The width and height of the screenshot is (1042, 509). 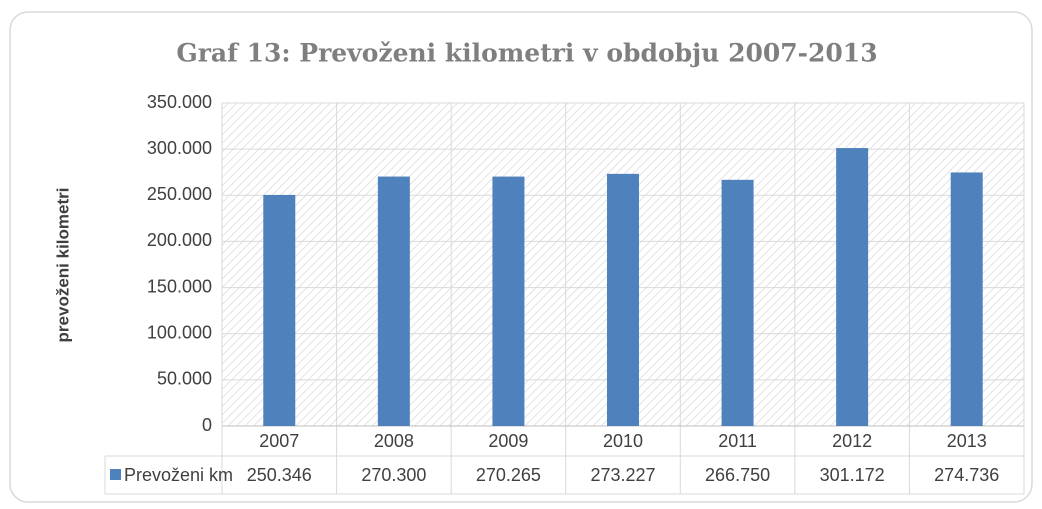 What do you see at coordinates (622, 475) in the screenshot?
I see `table-value: 273.227` at bounding box center [622, 475].